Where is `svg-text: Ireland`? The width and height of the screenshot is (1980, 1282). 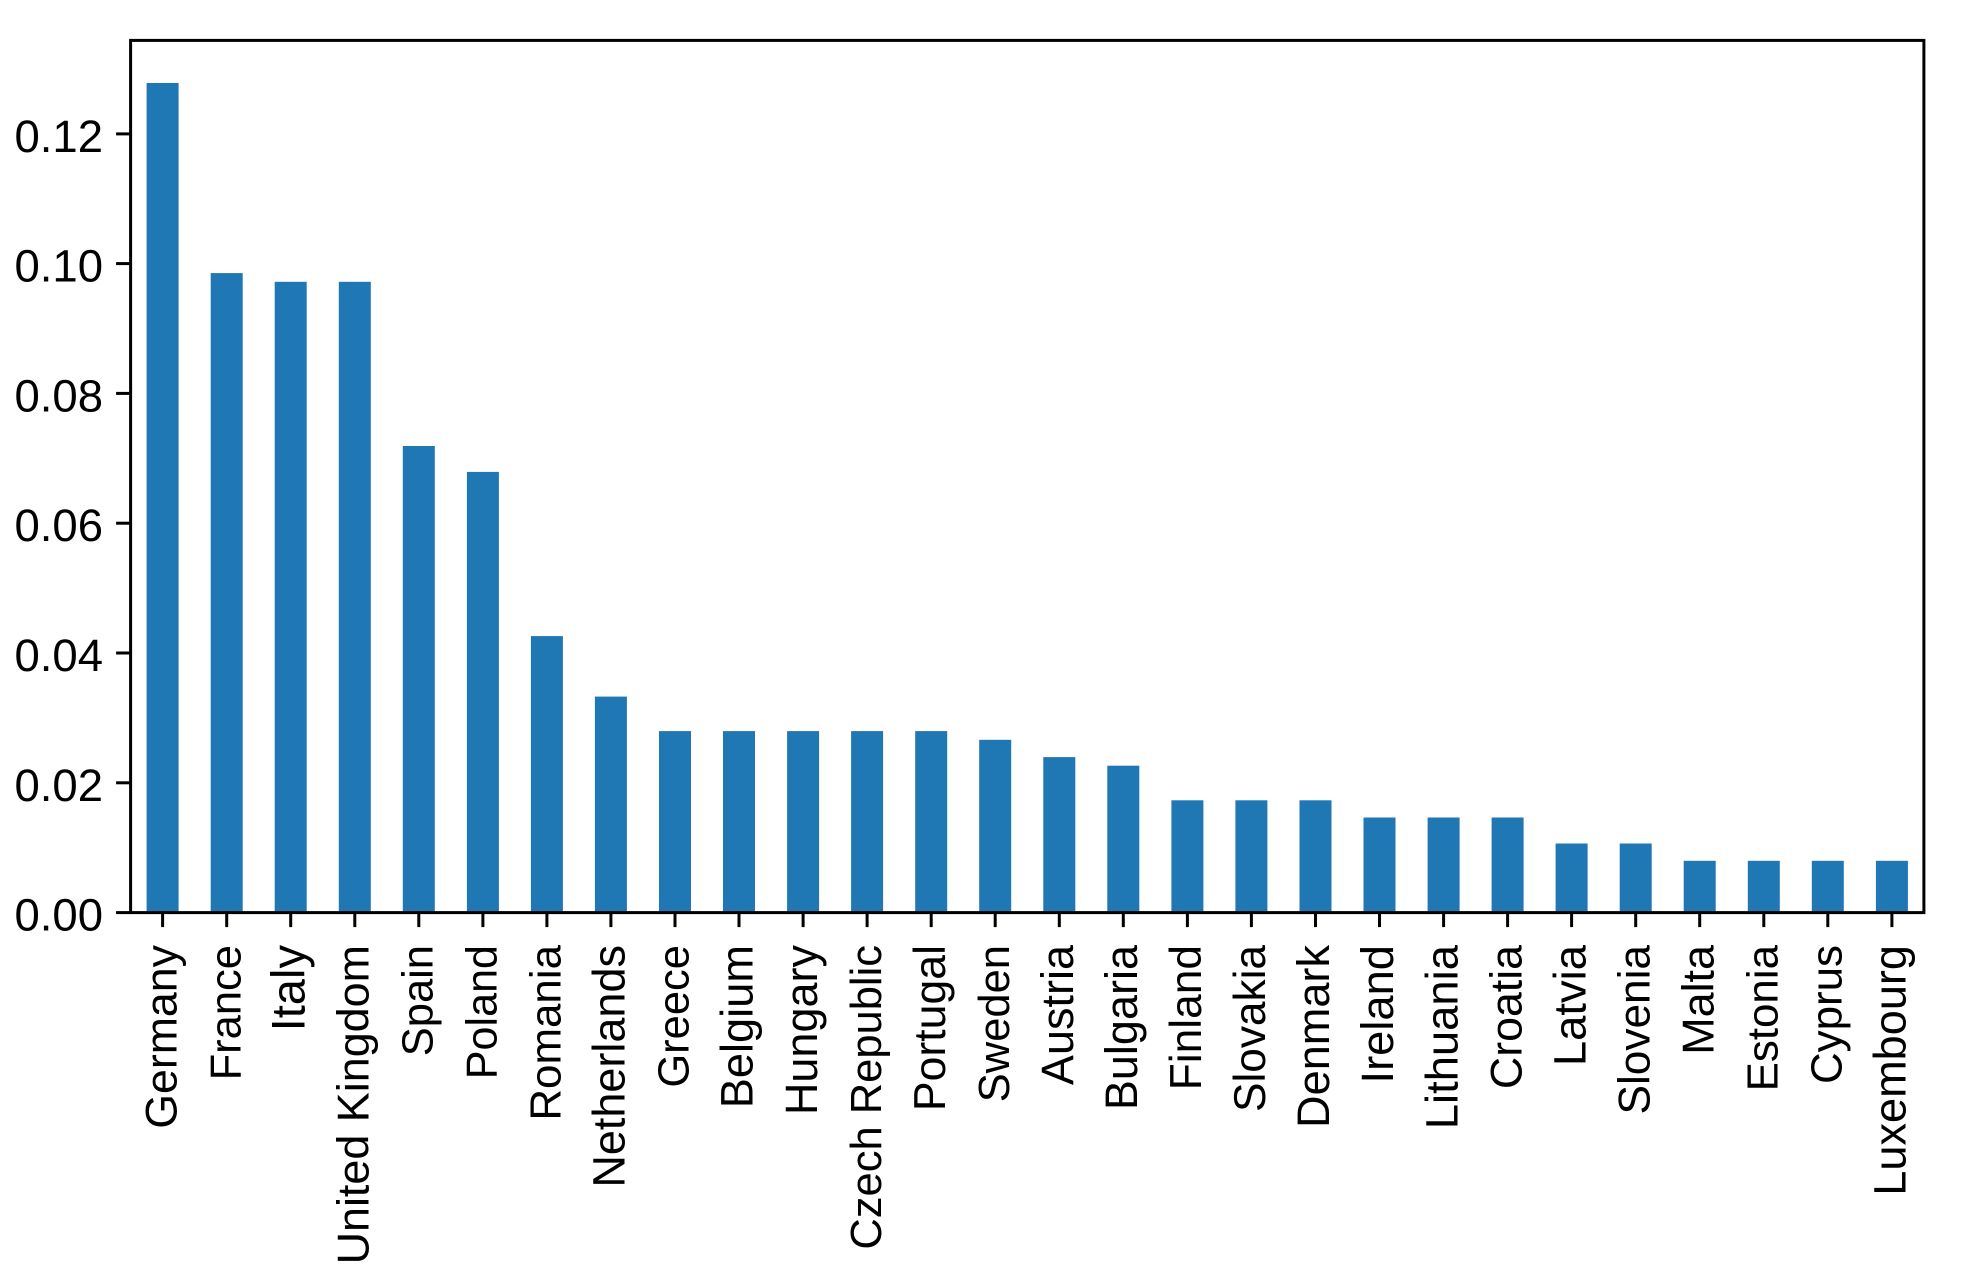 svg-text: Ireland is located at coordinates (1377, 1014).